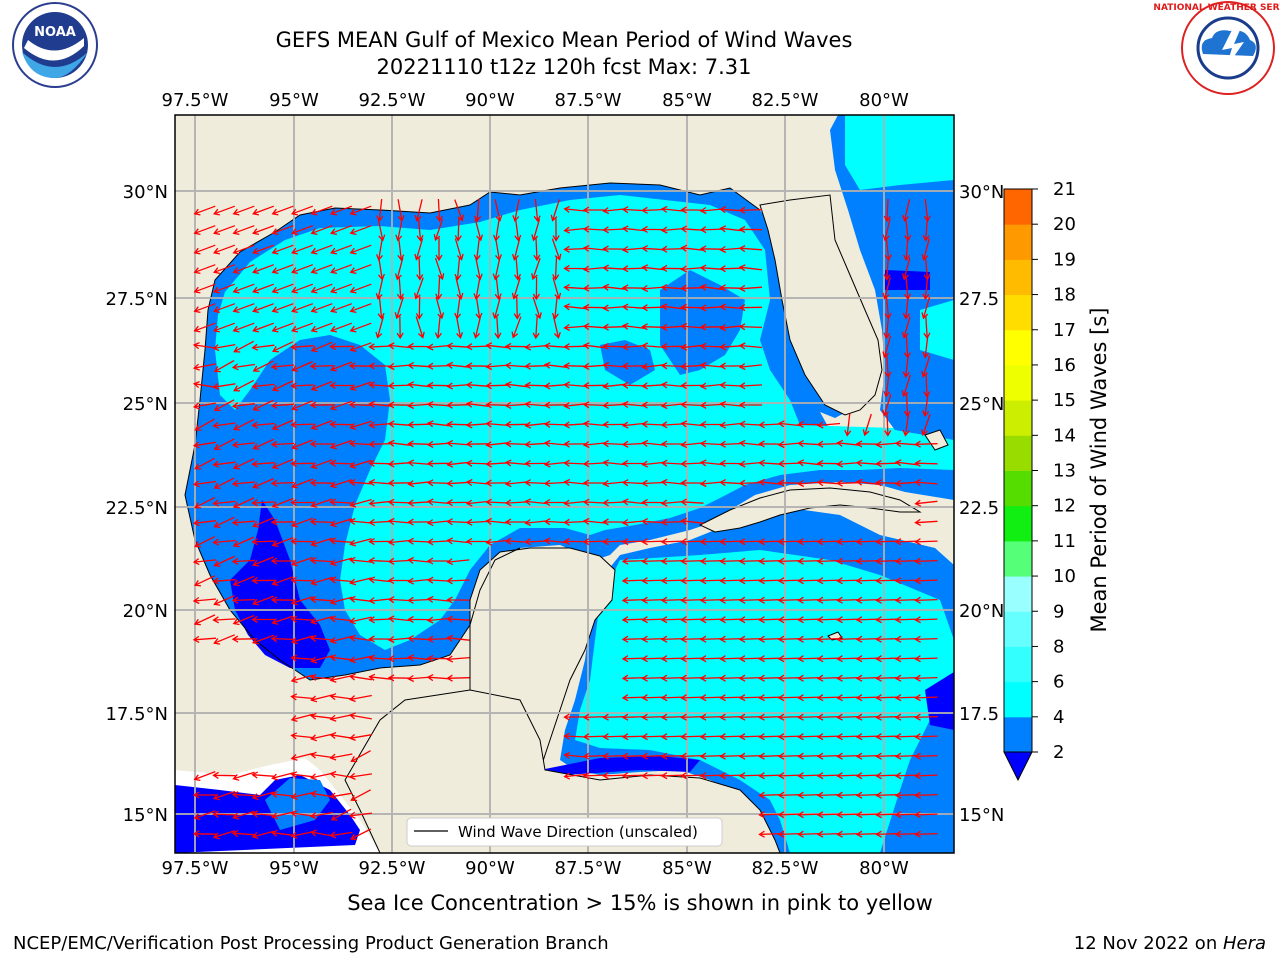 This screenshot has height=960, width=1280. Describe the element at coordinates (490, 868) in the screenshot. I see `lon-label-bottom: 90°W` at that location.